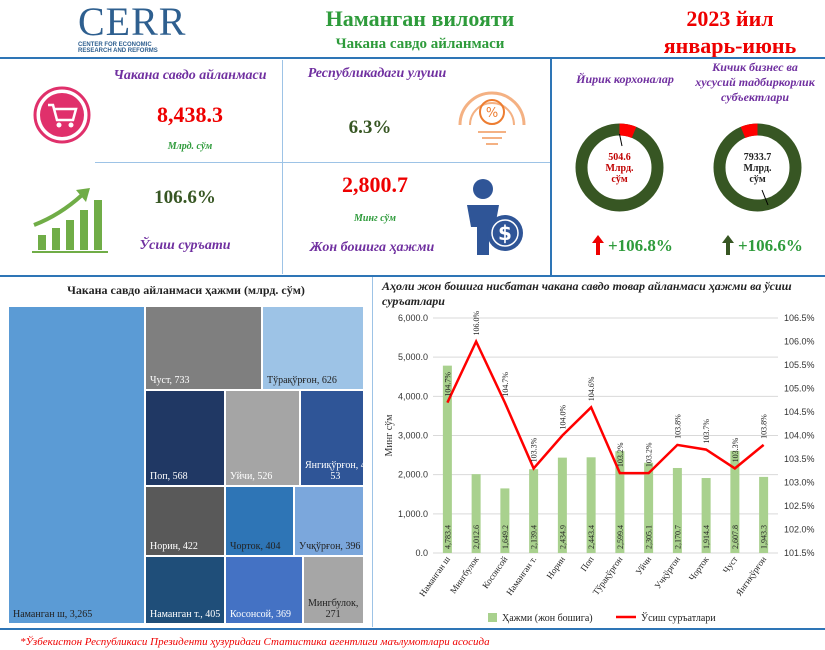 The width and height of the screenshot is (825, 650). Describe the element at coordinates (678, 618) in the screenshot. I see `legend-line-label: Ўсиш суръатлари` at that location.